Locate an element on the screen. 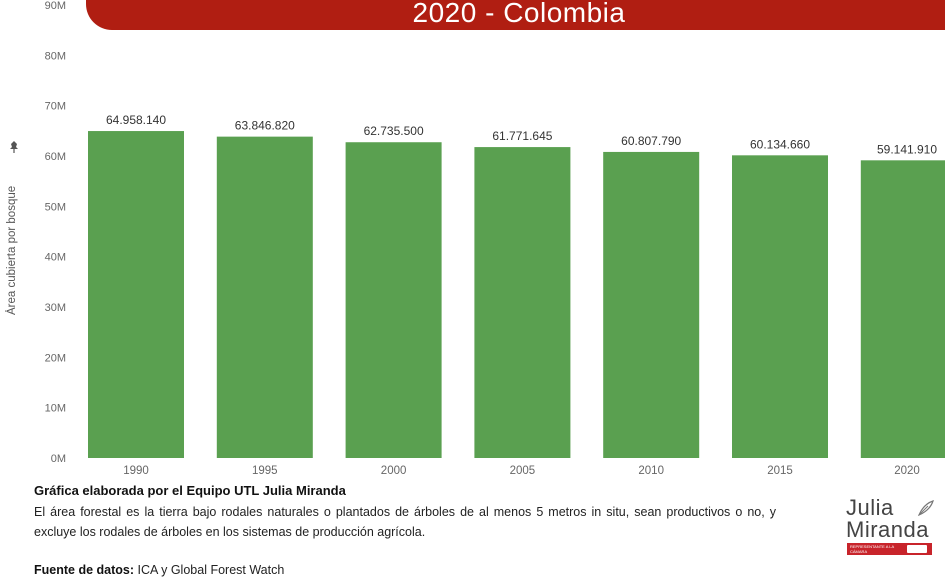  julia-miranda-logo: Julia Miranda REPRESENTANTE A LA CÁMARA is located at coordinates (892, 528).